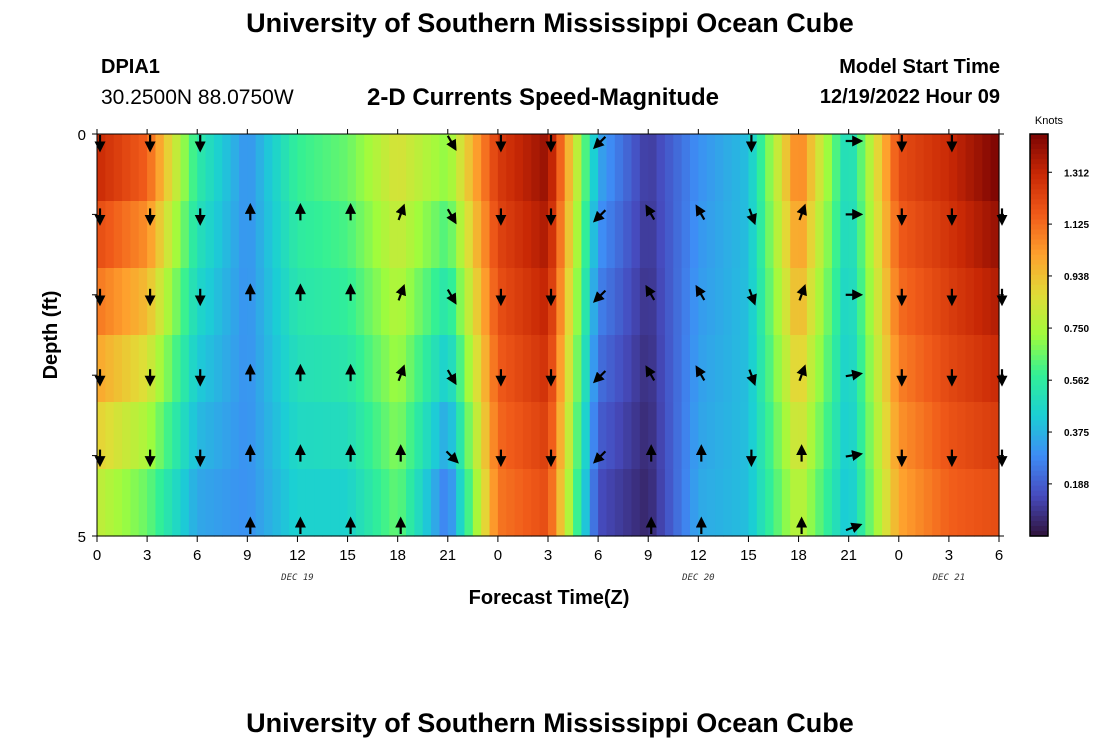  Describe the element at coordinates (82, 537) in the screenshot. I see `y-tick-label: 5` at that location.